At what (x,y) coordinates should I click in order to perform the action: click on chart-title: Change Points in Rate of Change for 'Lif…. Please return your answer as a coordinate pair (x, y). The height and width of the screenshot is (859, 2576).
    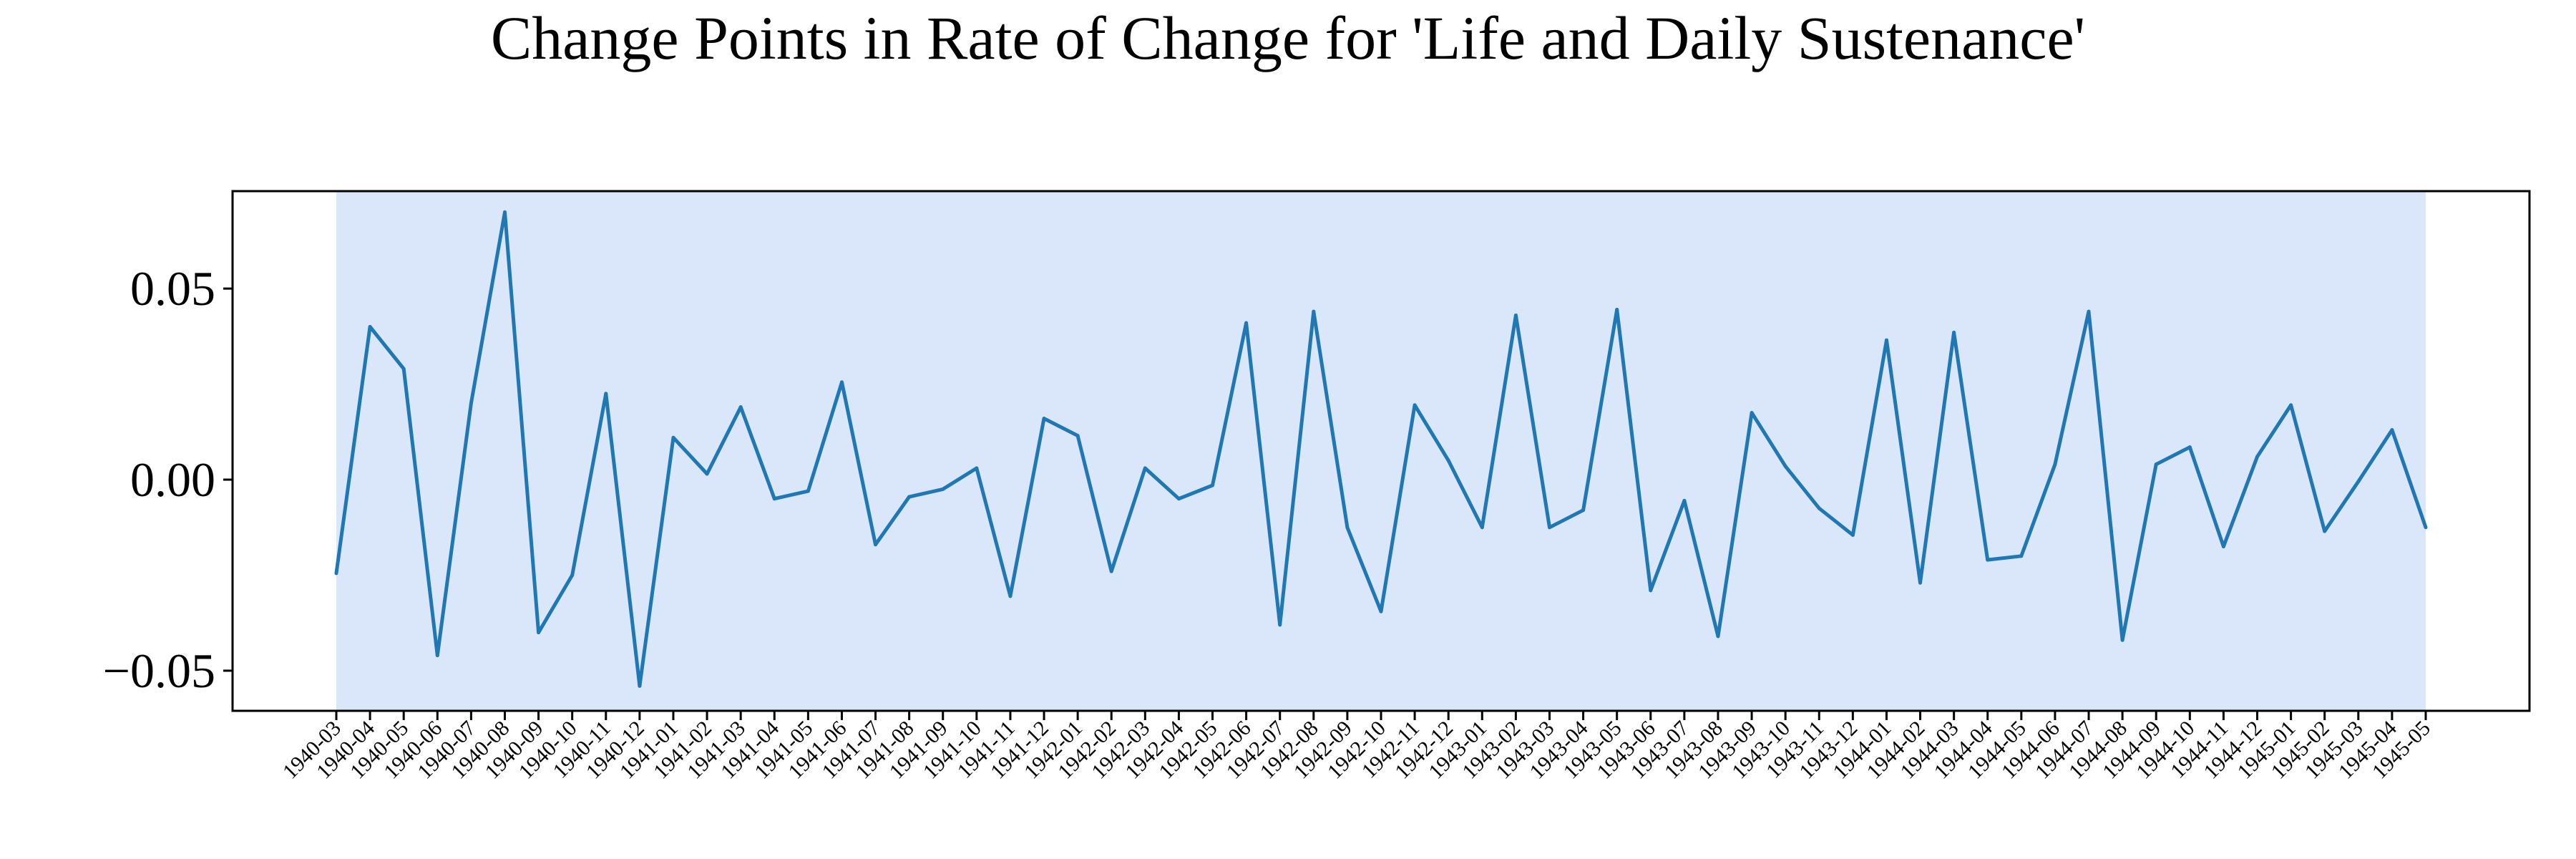
    Looking at the image, I should click on (1288, 38).